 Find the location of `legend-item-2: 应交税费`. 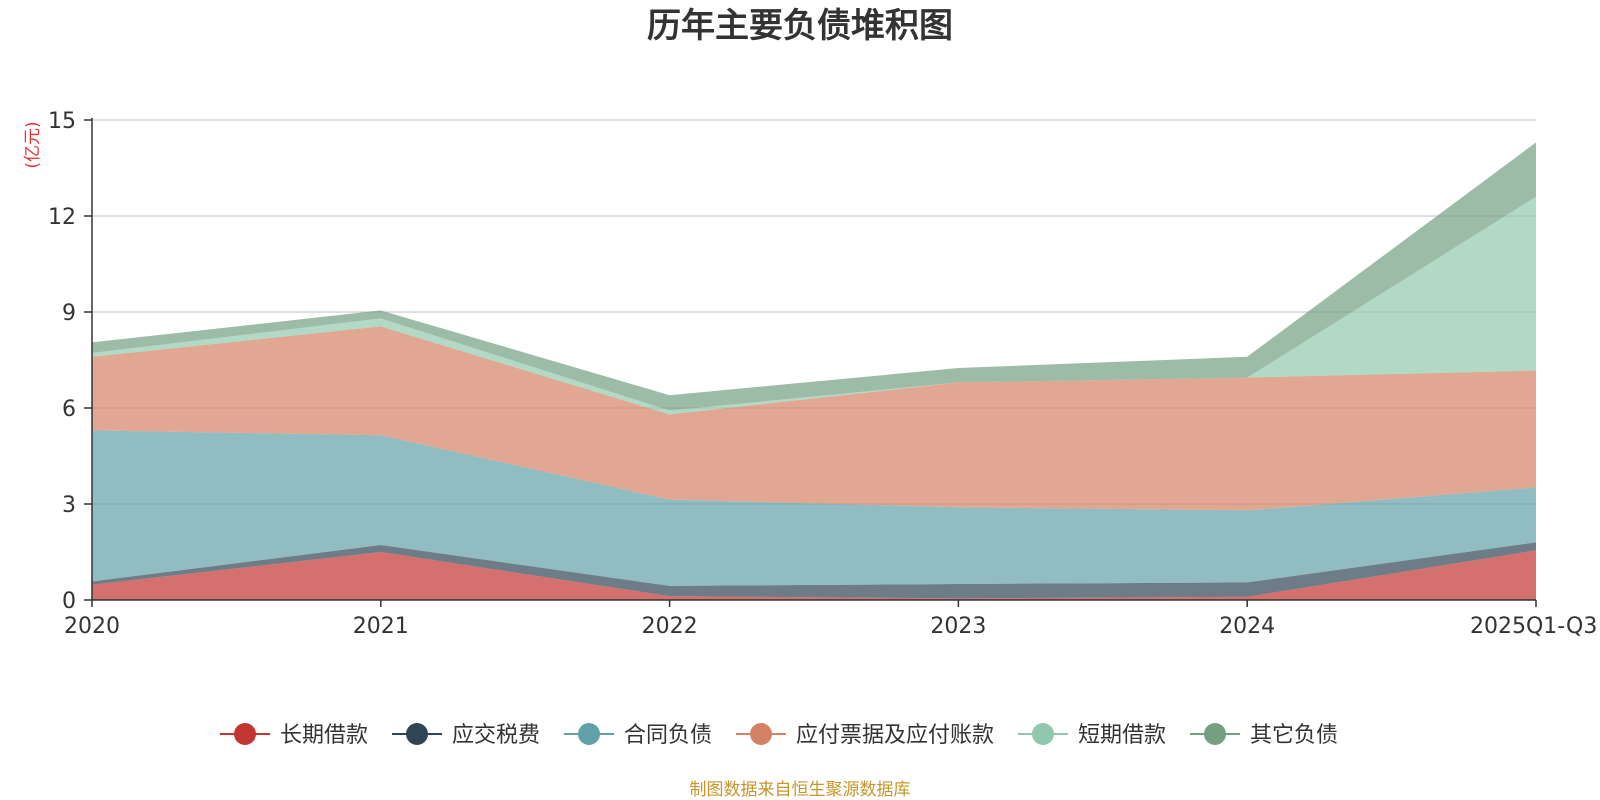

legend-item-2: 应交税费 is located at coordinates (466, 735).